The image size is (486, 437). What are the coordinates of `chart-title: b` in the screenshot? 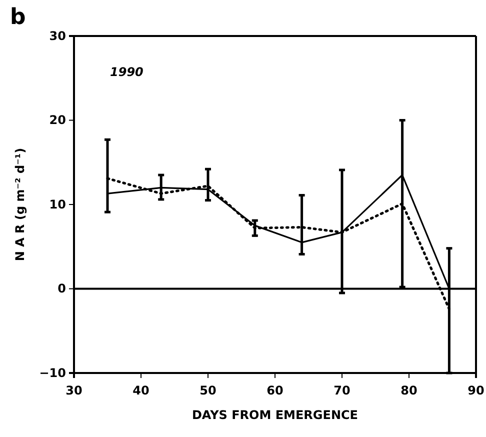 It's located at (18, 17).